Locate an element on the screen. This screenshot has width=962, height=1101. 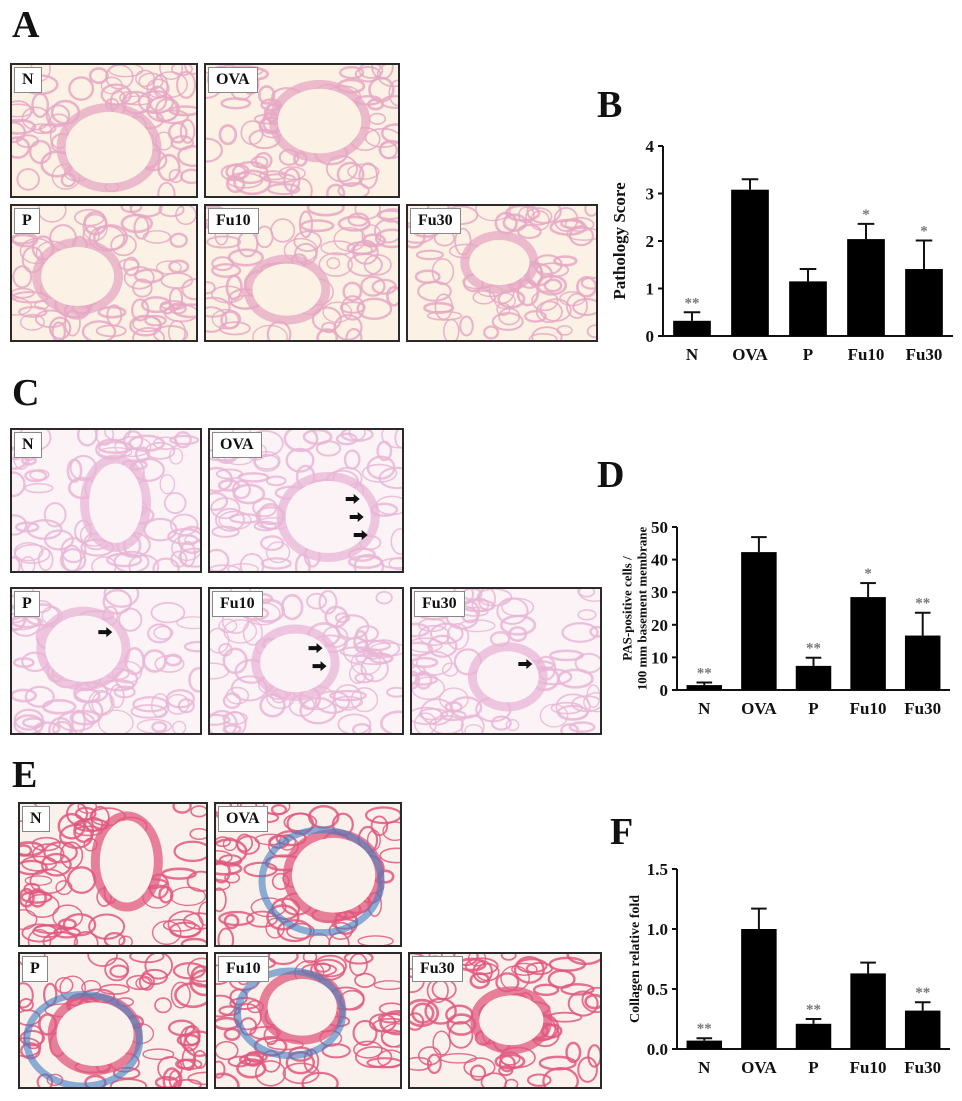
y-axis-label: PAS-positive cells / is located at coordinates (627, 608).